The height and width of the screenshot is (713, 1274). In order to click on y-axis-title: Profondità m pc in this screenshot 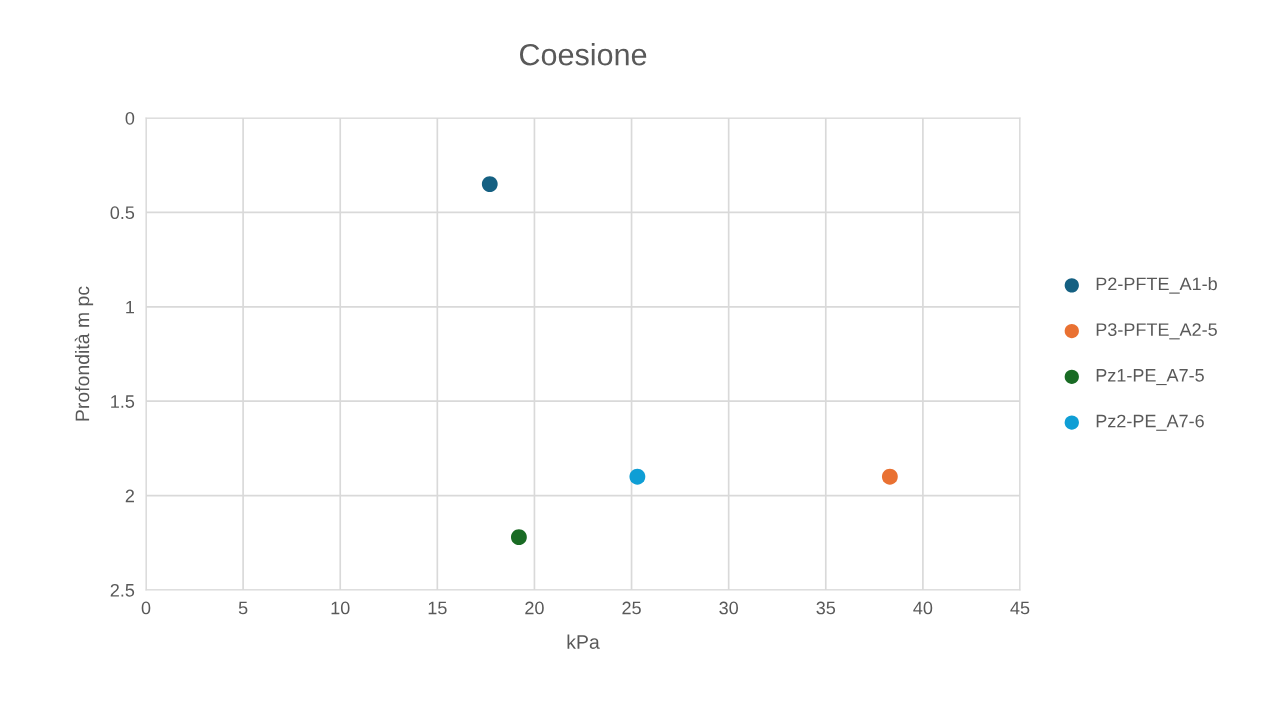, I will do `click(84, 353)`.